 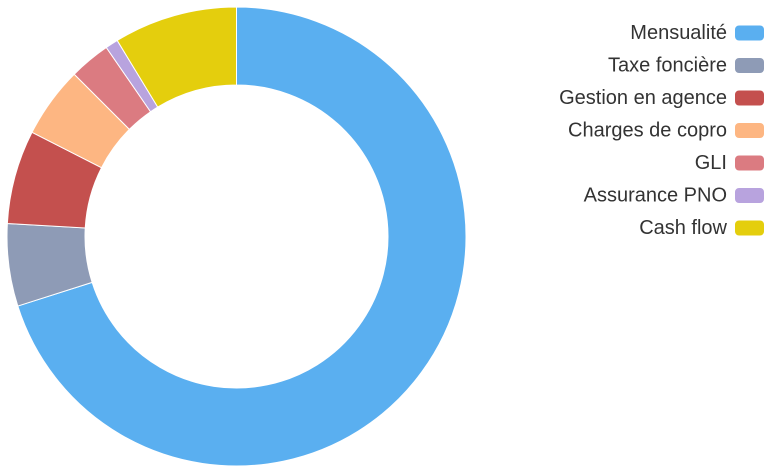 I want to click on legend-item-gestion-en-agence: Gestion en agence, so click(x=661, y=98).